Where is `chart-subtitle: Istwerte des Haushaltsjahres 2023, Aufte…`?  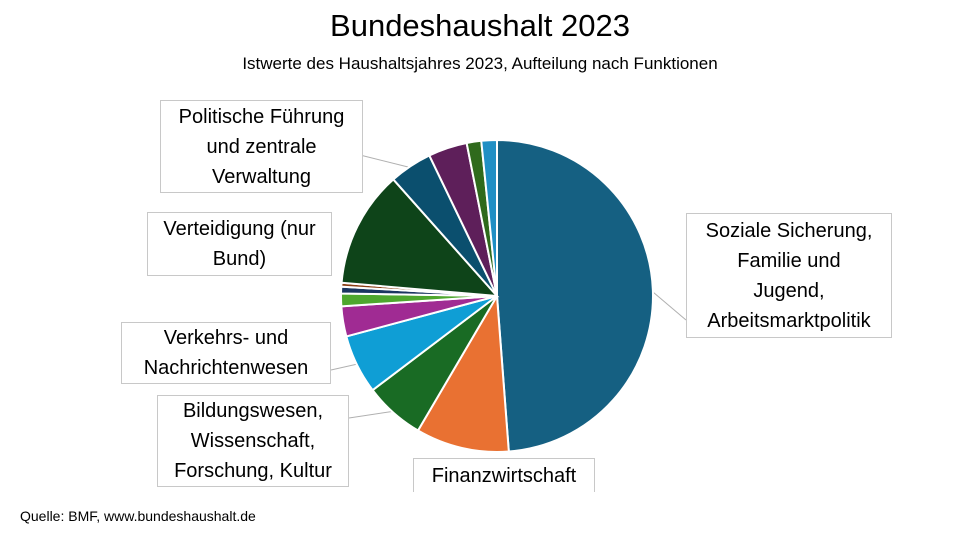 chart-subtitle: Istwerte des Haushaltsjahres 2023, Aufte… is located at coordinates (480, 63).